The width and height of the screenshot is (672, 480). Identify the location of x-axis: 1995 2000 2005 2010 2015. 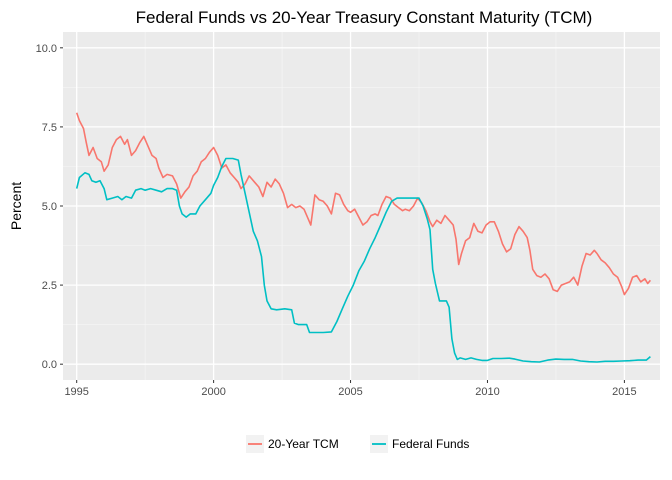
(350, 389).